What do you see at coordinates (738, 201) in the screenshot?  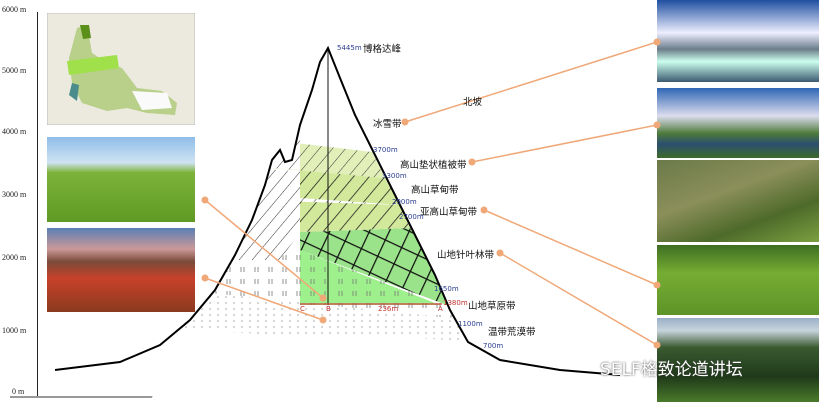 I see `alpine-meadow-photo` at bounding box center [738, 201].